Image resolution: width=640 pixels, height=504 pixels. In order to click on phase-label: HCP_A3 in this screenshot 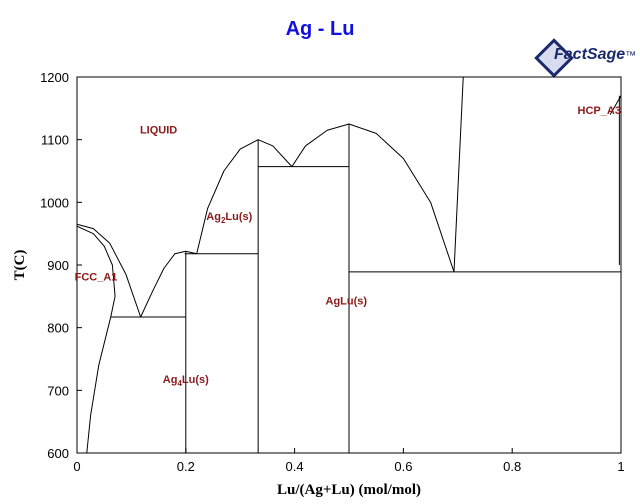, I will do `click(599, 111)`.